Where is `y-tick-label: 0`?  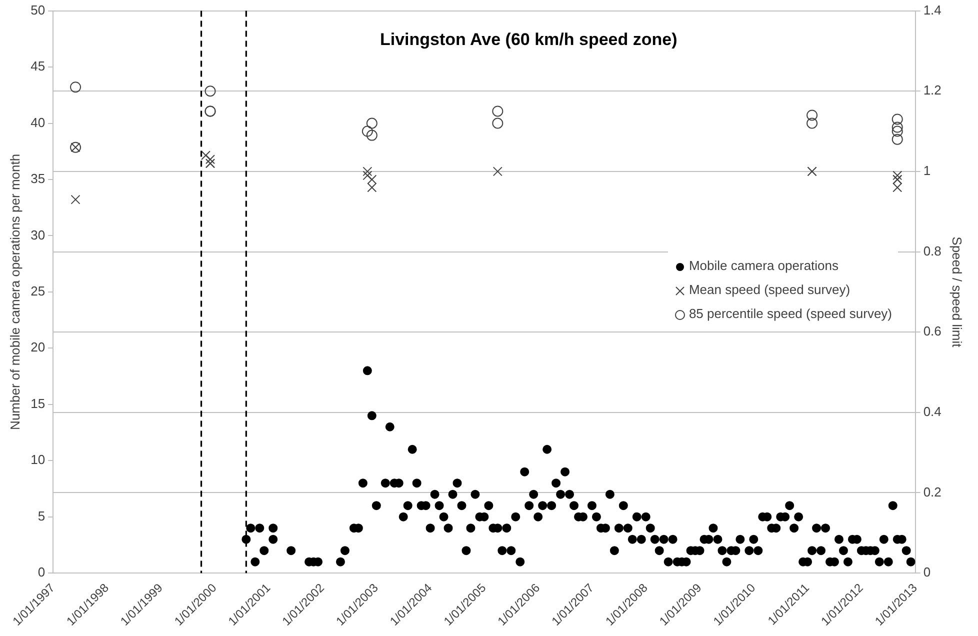
y-tick-label: 0 is located at coordinates (42, 572).